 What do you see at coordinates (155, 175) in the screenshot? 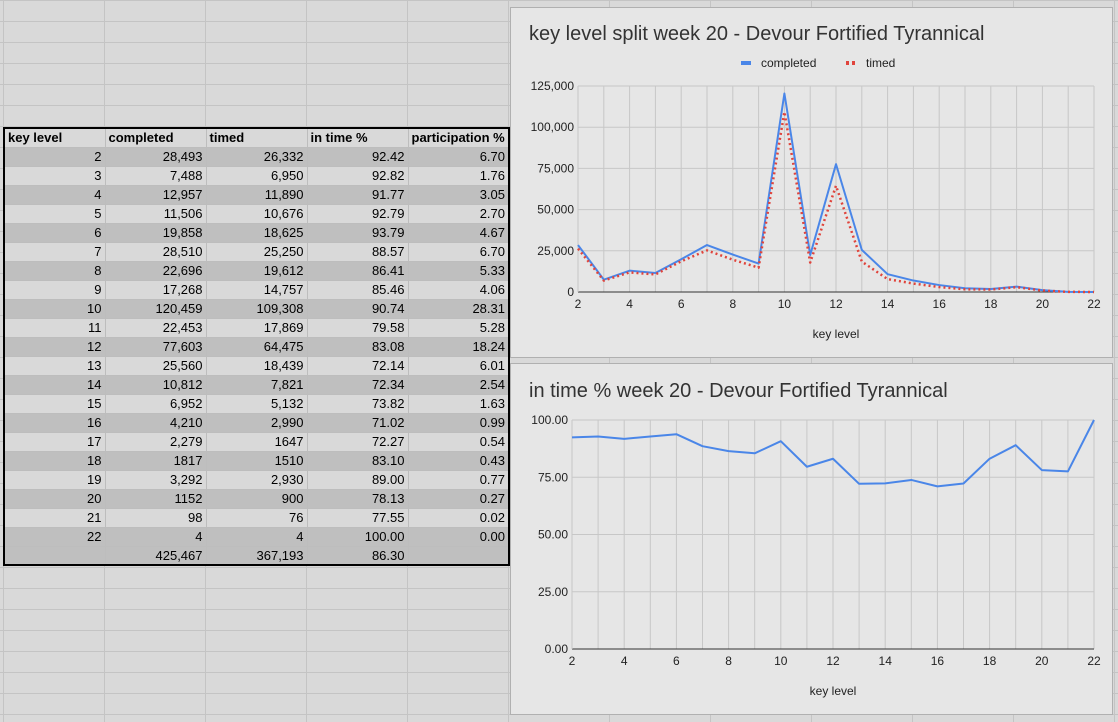
I see `completed-cell: 7,488` at bounding box center [155, 175].